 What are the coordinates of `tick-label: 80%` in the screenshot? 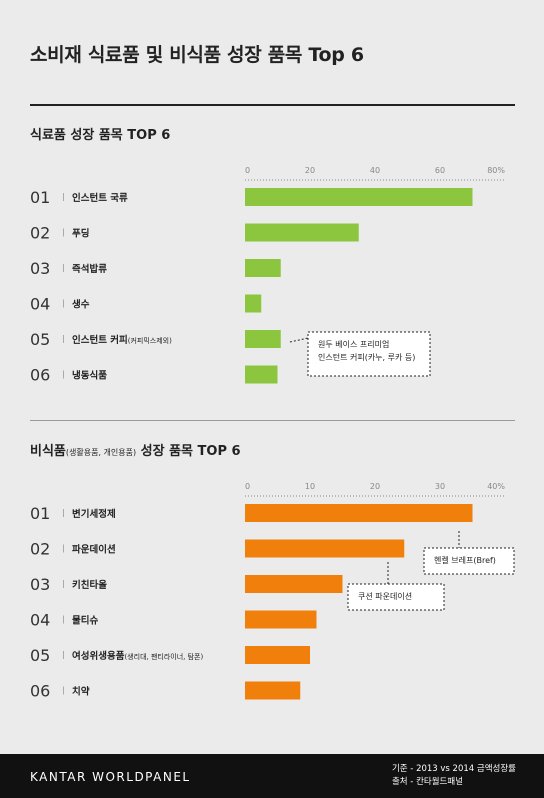 It's located at (496, 170).